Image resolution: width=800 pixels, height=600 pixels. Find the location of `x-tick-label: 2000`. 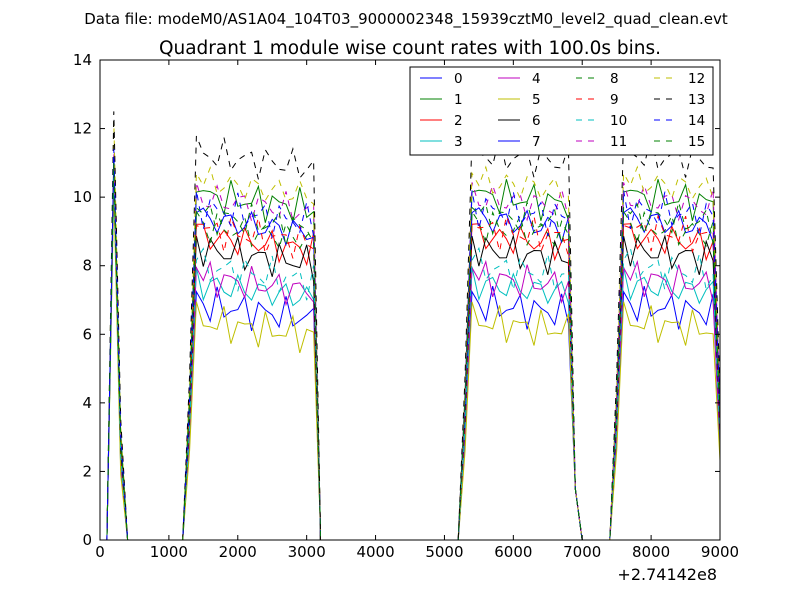

x-tick-label: 2000 is located at coordinates (238, 552).